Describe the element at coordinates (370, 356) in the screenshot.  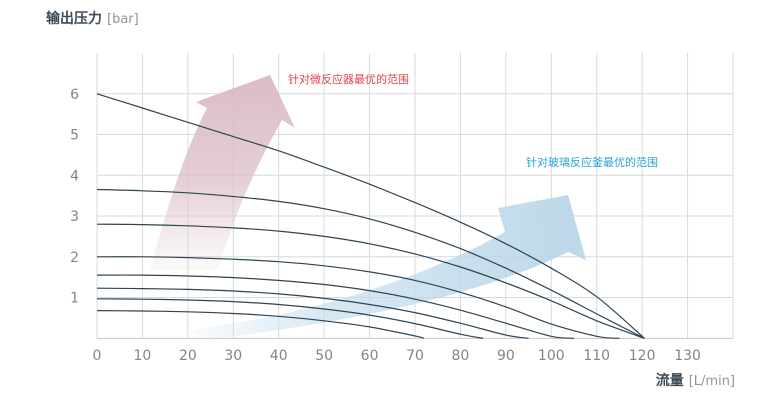
I see `x-tick-label: 60` at that location.